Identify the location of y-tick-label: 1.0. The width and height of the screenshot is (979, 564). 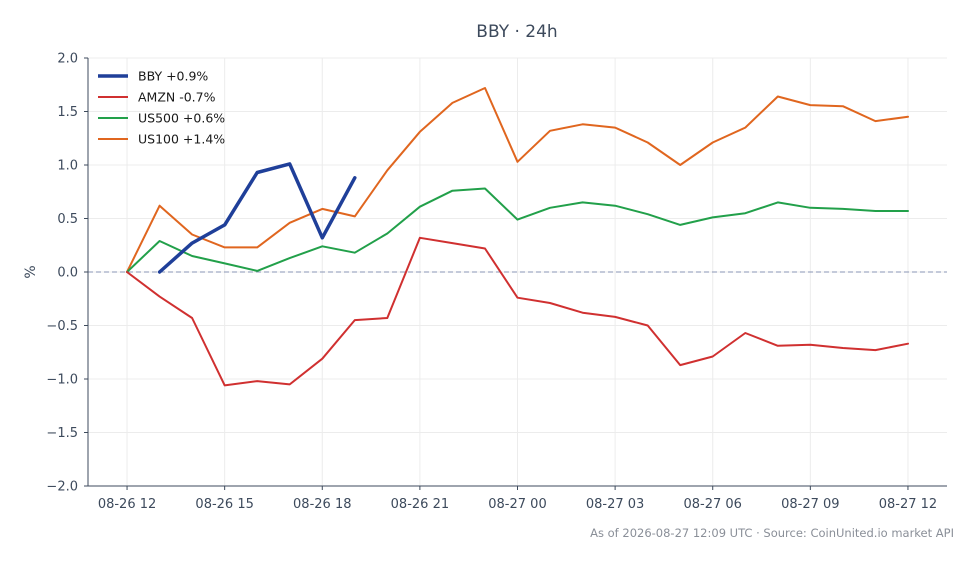
(67, 166).